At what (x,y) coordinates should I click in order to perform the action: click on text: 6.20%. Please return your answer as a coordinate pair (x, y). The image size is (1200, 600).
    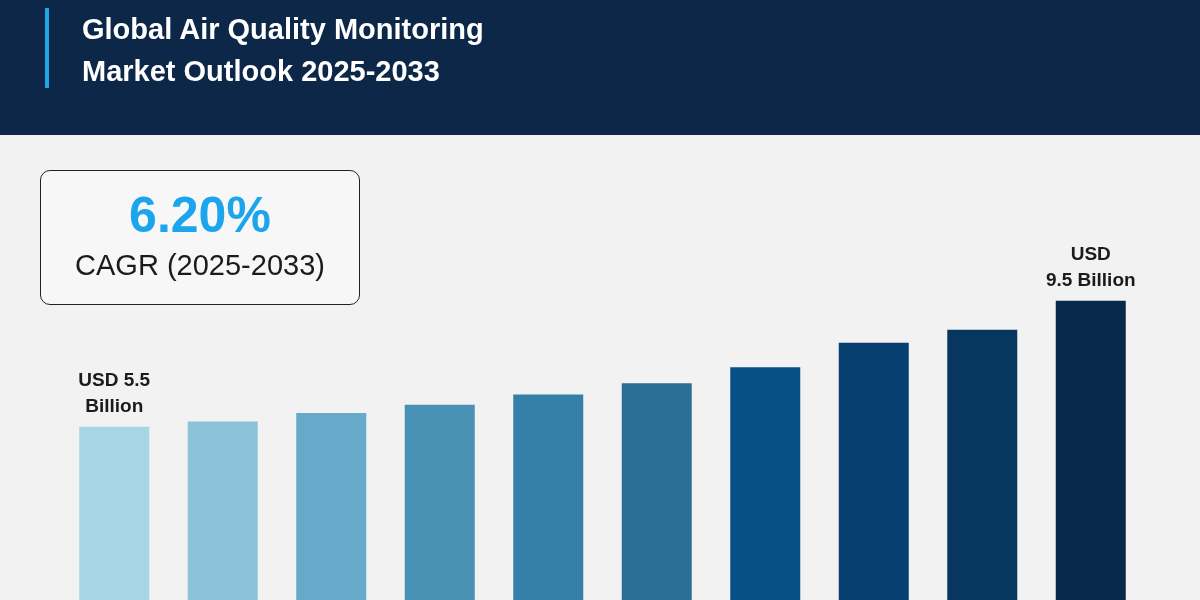
    Looking at the image, I should click on (200, 215).